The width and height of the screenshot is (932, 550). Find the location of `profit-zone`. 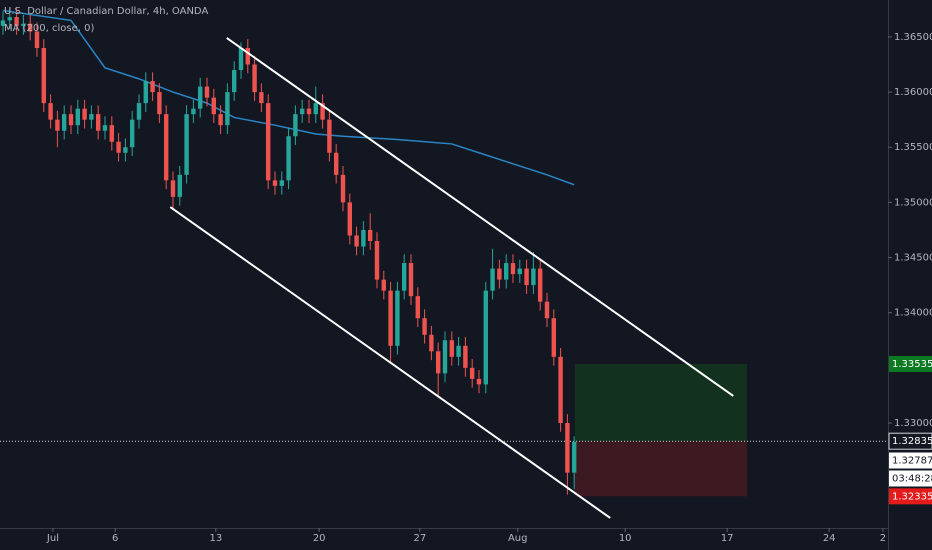

profit-zone is located at coordinates (660, 402).